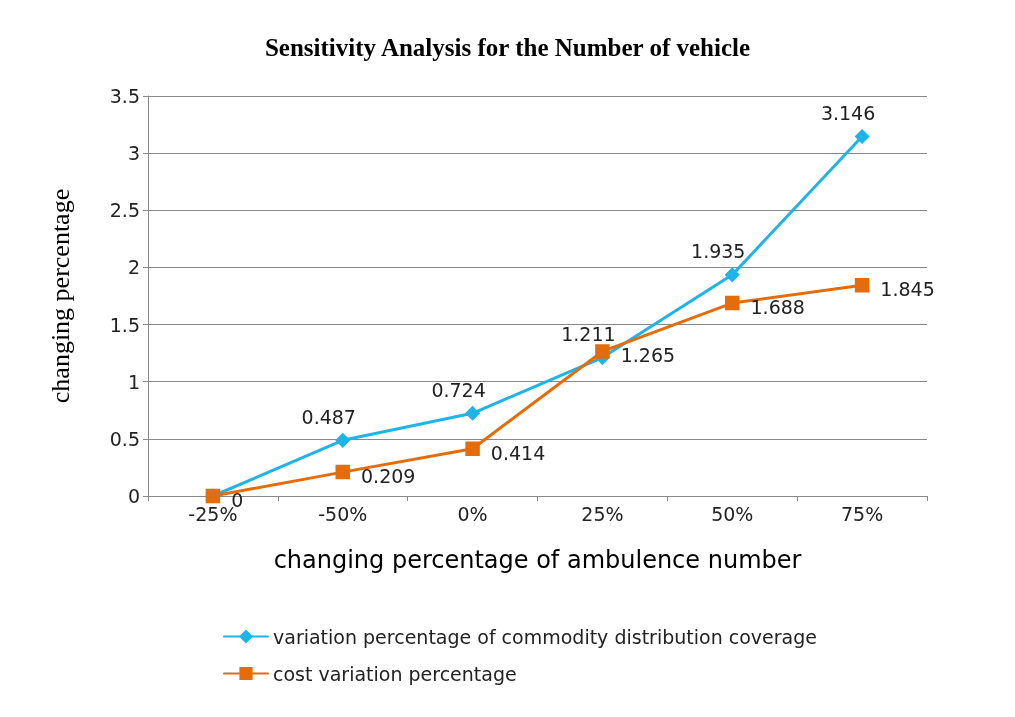  I want to click on data-label: 0.209, so click(388, 476).